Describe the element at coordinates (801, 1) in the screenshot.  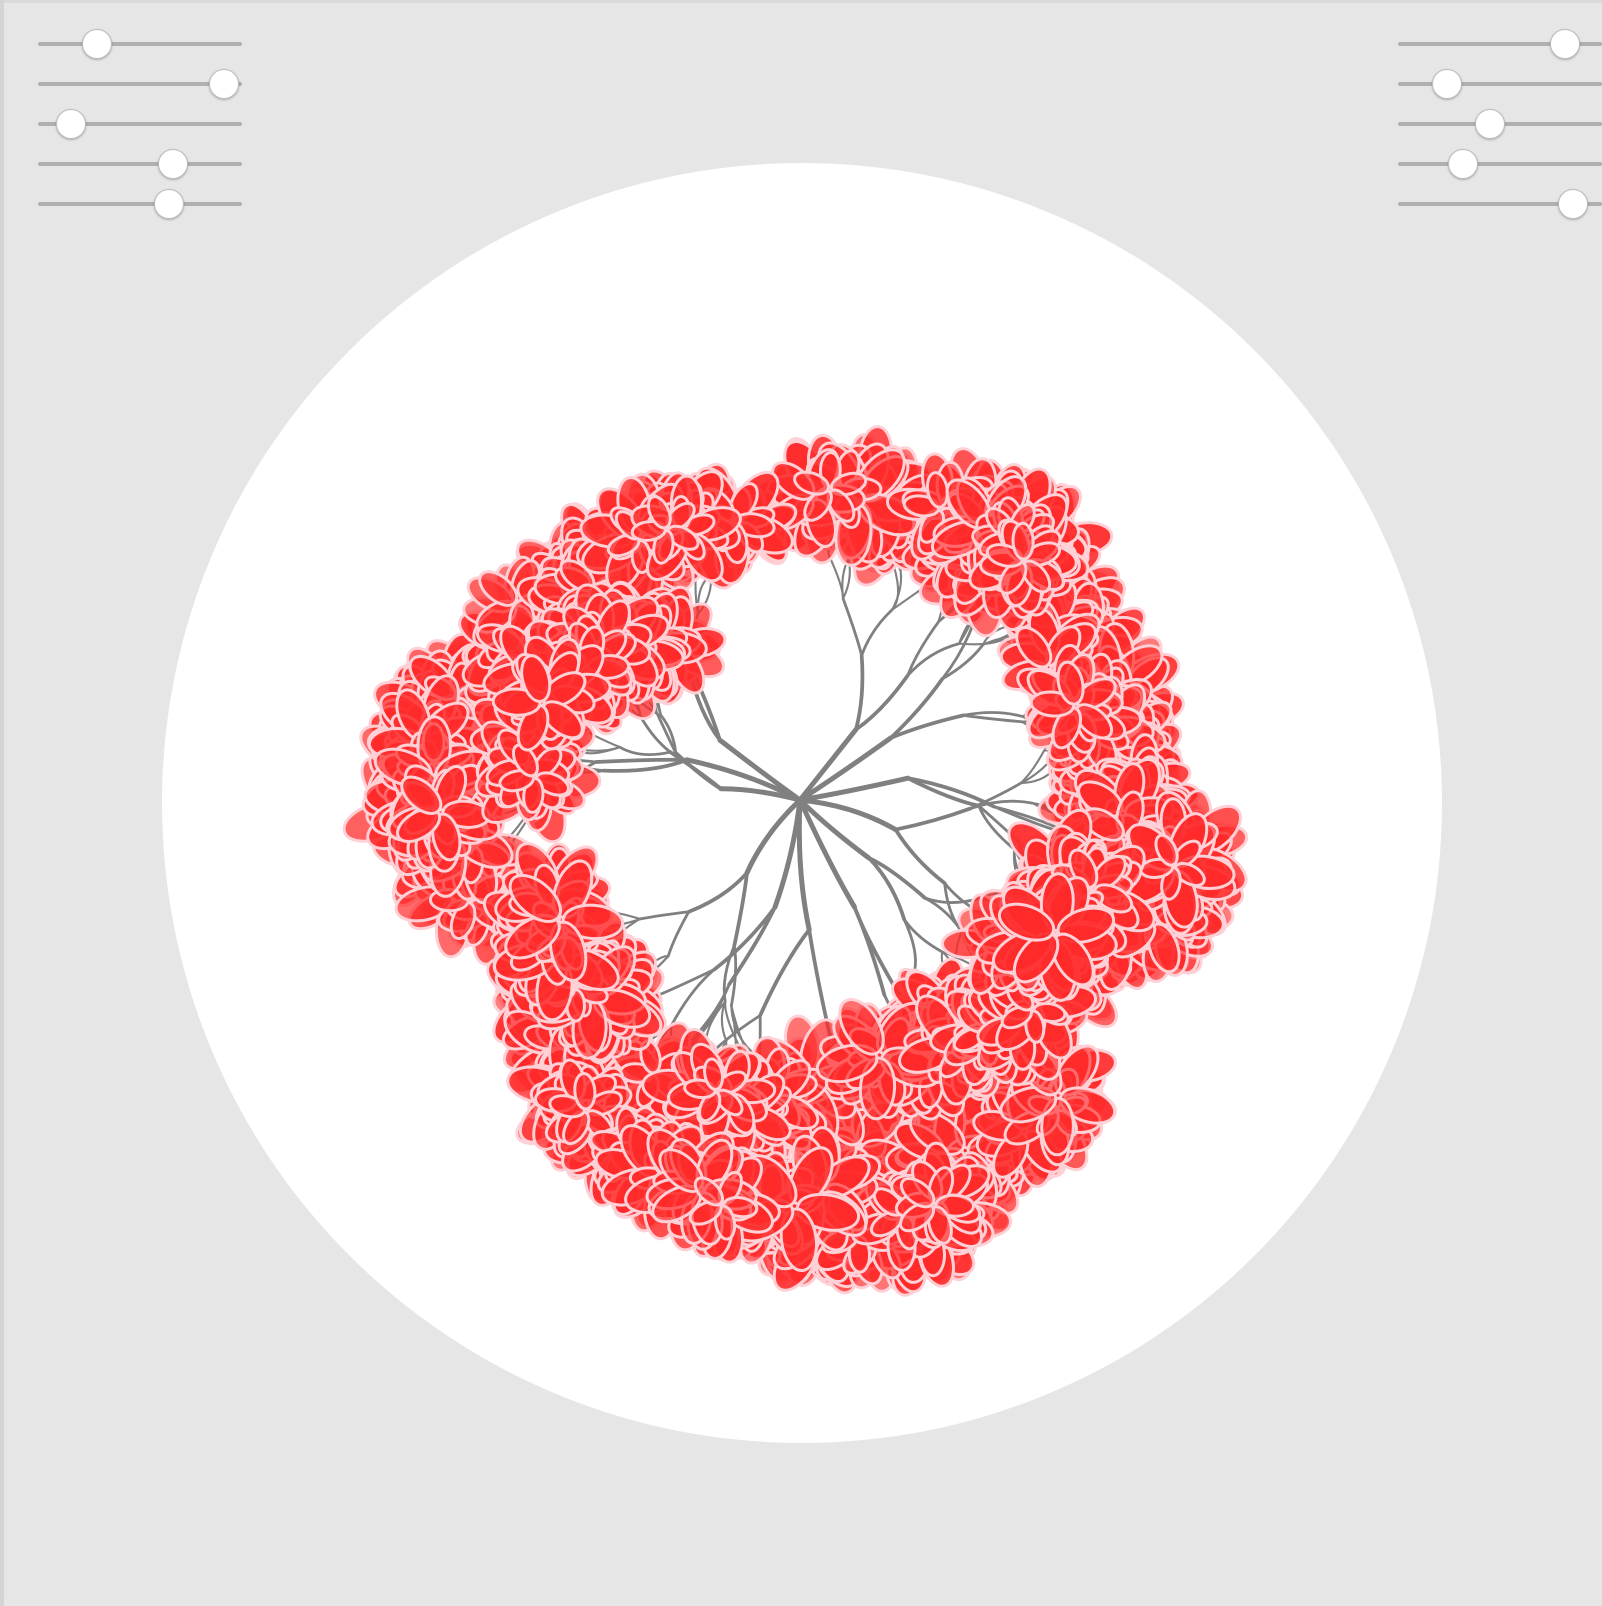
I see `window-top-edge` at that location.